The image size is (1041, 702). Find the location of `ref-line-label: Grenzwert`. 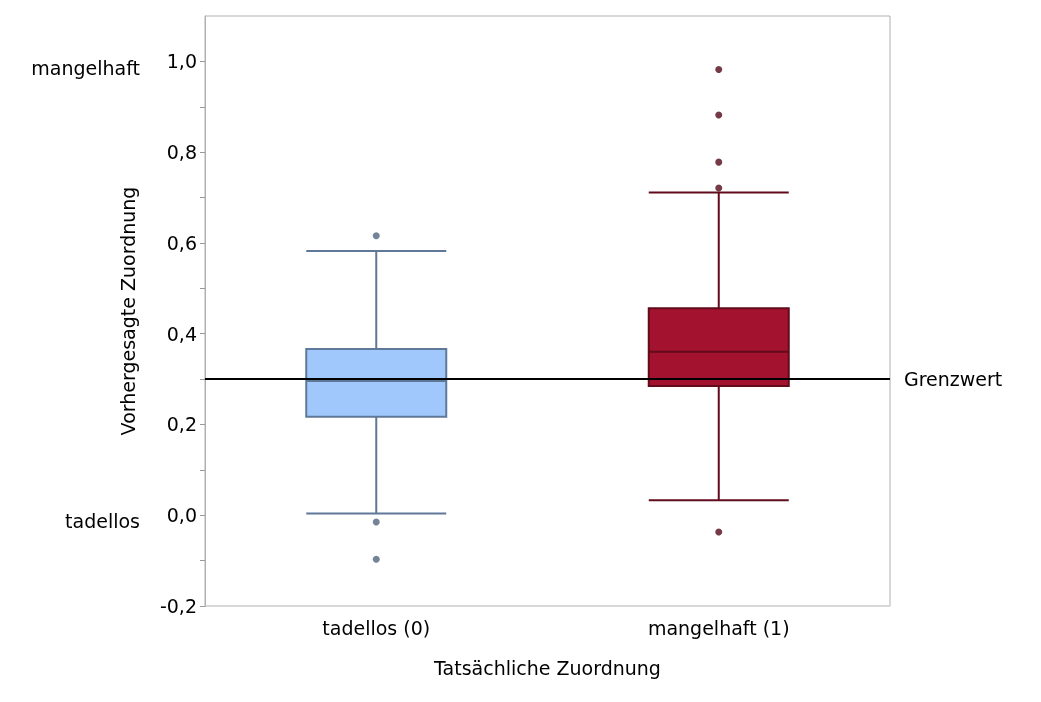

ref-line-label: Grenzwert is located at coordinates (953, 379).